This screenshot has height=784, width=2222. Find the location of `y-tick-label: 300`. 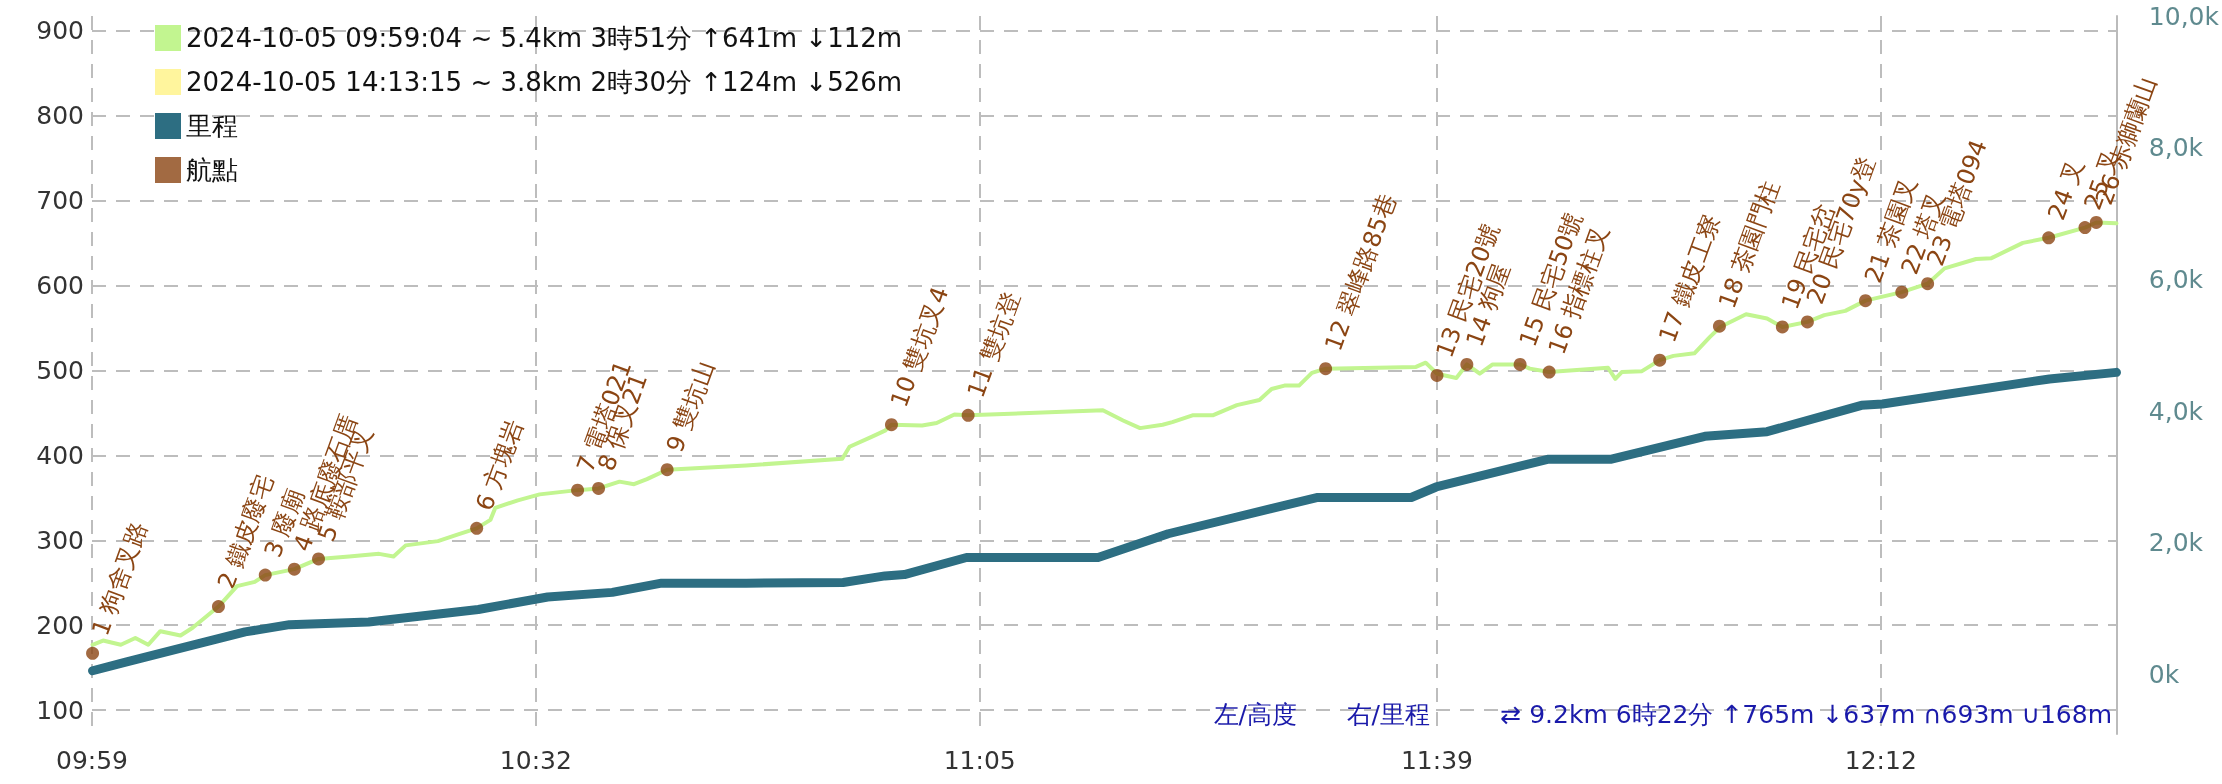

y-tick-label: 300 is located at coordinates (60, 540).